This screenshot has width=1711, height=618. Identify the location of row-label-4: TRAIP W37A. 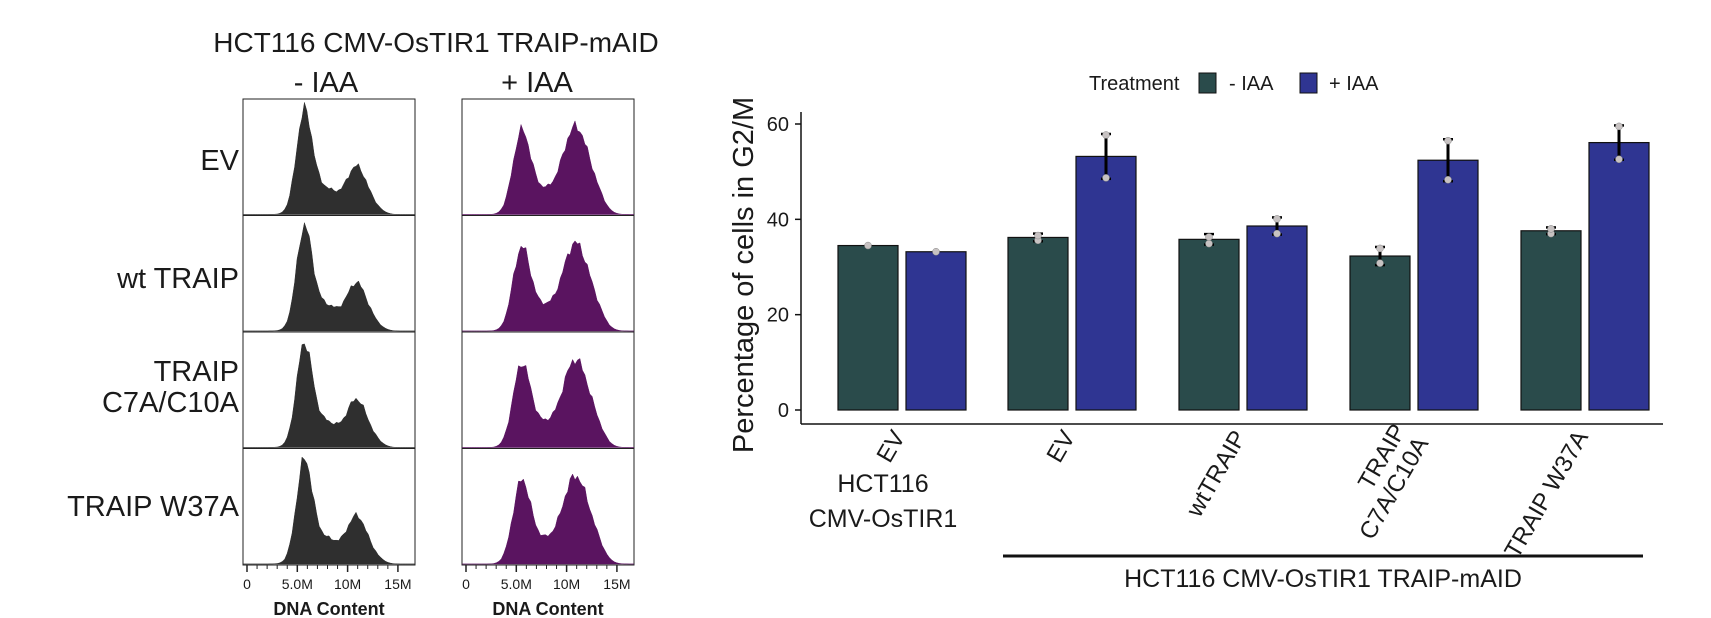
(153, 507).